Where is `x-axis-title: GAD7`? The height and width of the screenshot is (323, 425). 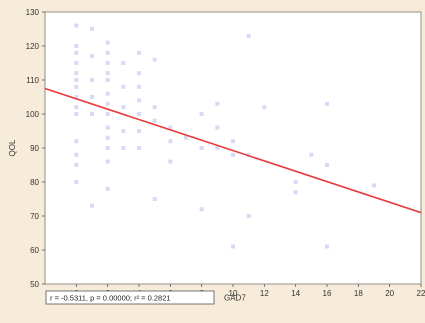 x-axis-title: GAD7 is located at coordinates (235, 298).